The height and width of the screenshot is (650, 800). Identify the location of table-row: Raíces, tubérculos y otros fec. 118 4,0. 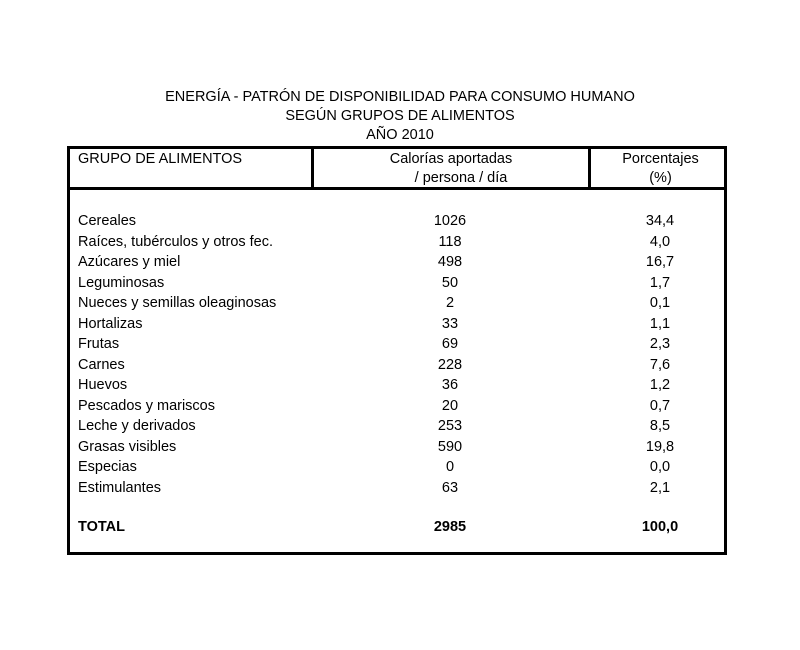
(397, 242).